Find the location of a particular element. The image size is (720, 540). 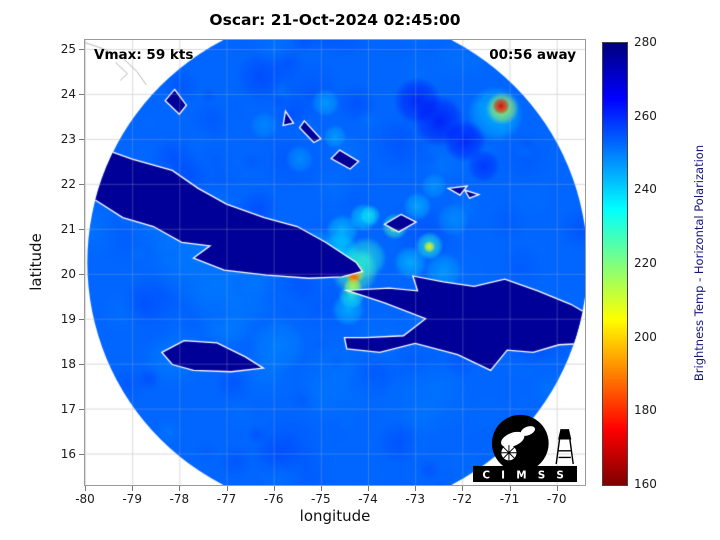

y-tick-label: 25 is located at coordinates (68, 48).